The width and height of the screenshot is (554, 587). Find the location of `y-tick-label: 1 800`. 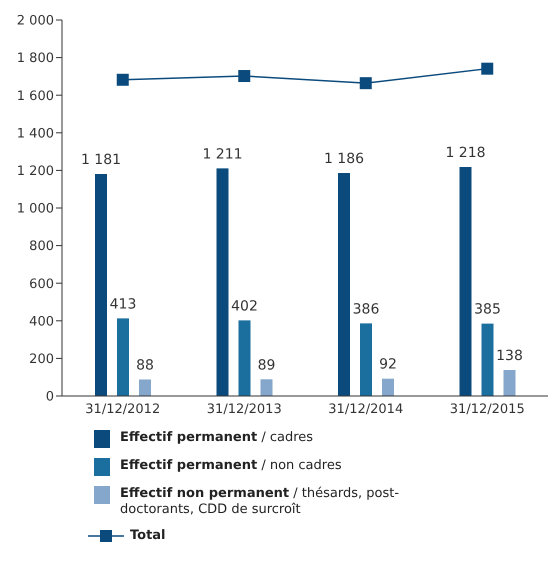

y-tick-label: 1 800 is located at coordinates (35, 58).